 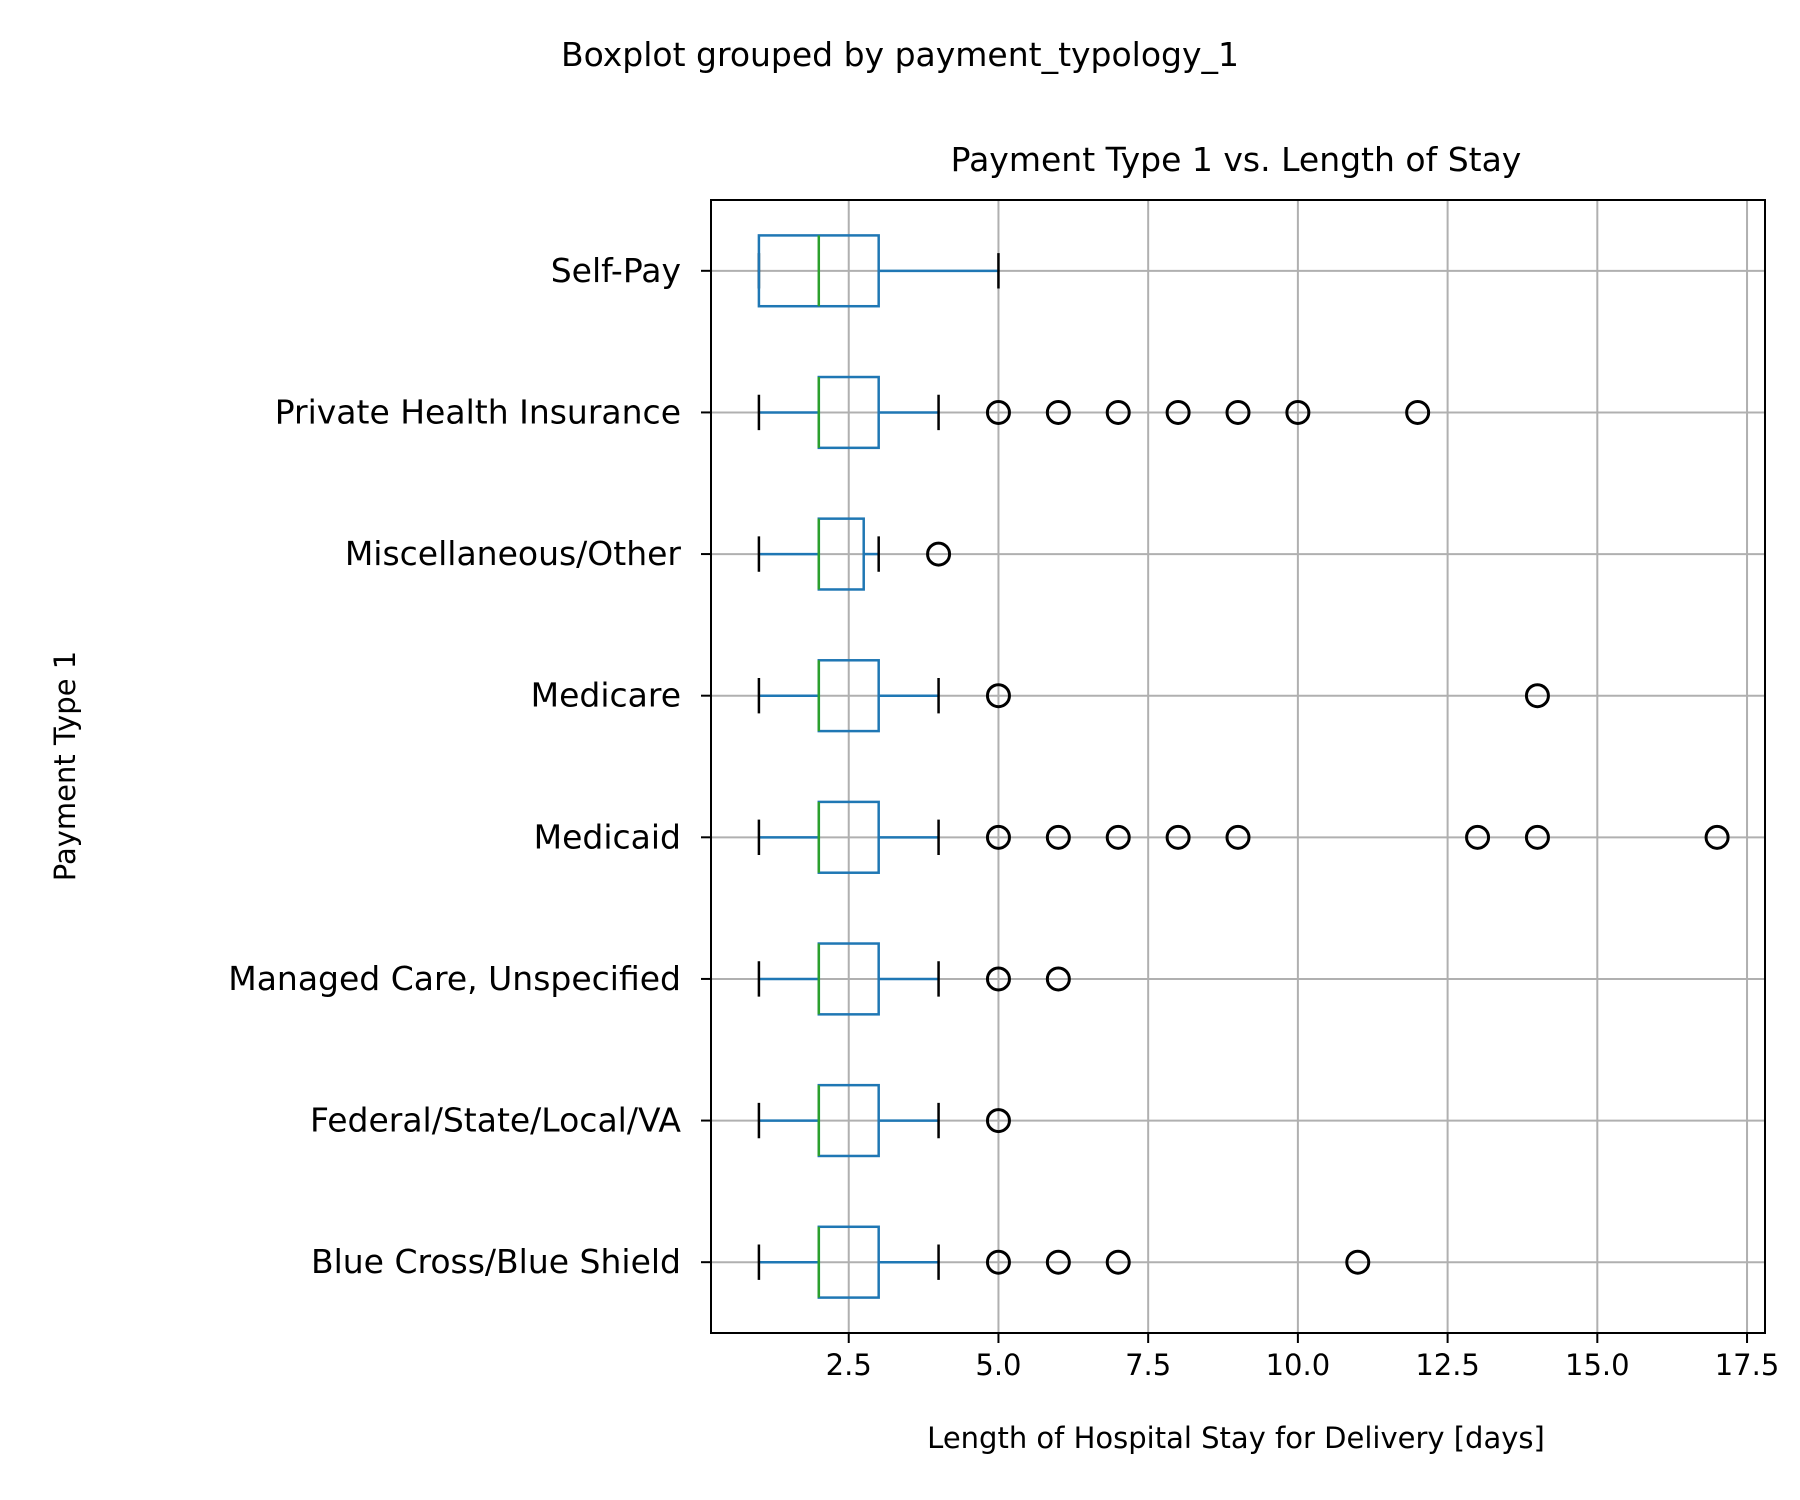 What do you see at coordinates (616, 270) in the screenshot?
I see `y-tick-label: Self-Pay` at bounding box center [616, 270].